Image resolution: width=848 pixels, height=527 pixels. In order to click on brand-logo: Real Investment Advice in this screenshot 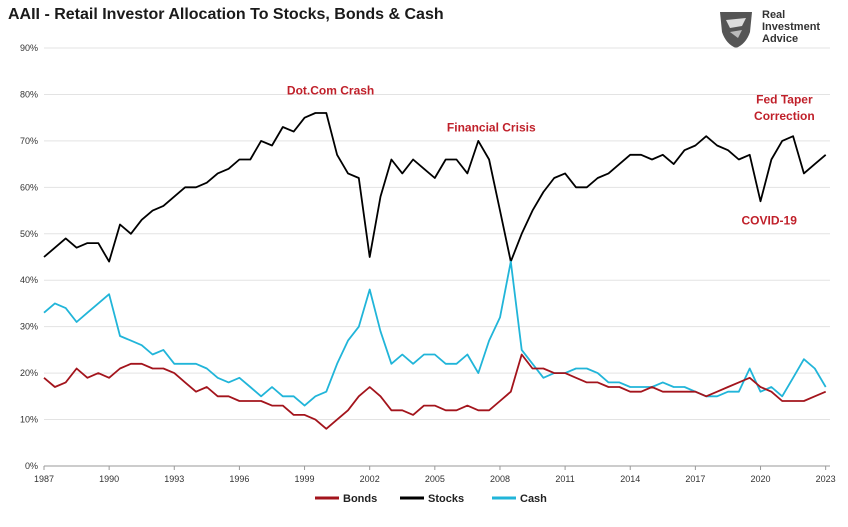, I will do `click(776, 29)`.